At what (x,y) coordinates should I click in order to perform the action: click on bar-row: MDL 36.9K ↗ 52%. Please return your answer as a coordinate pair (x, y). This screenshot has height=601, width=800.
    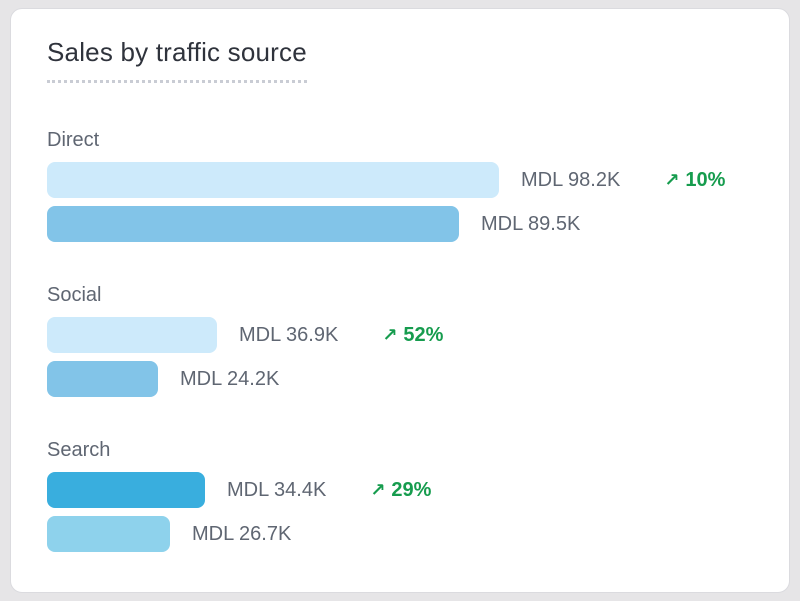
    Looking at the image, I should click on (400, 335).